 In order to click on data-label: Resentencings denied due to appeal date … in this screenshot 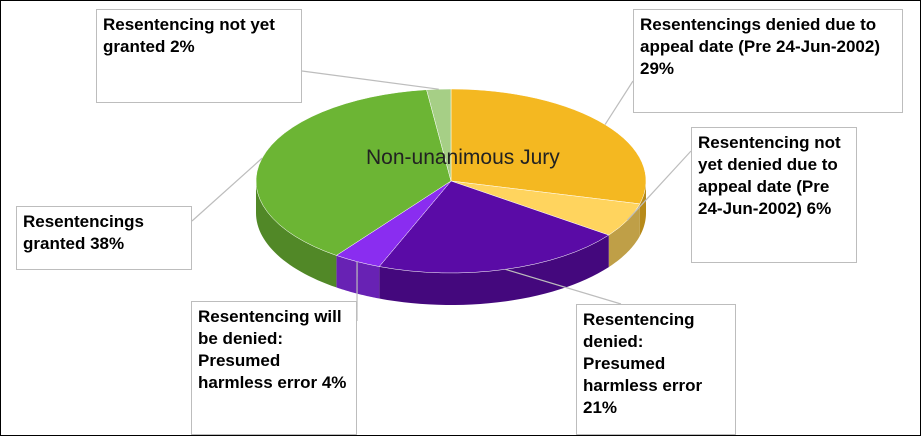, I will do `click(768, 61)`.